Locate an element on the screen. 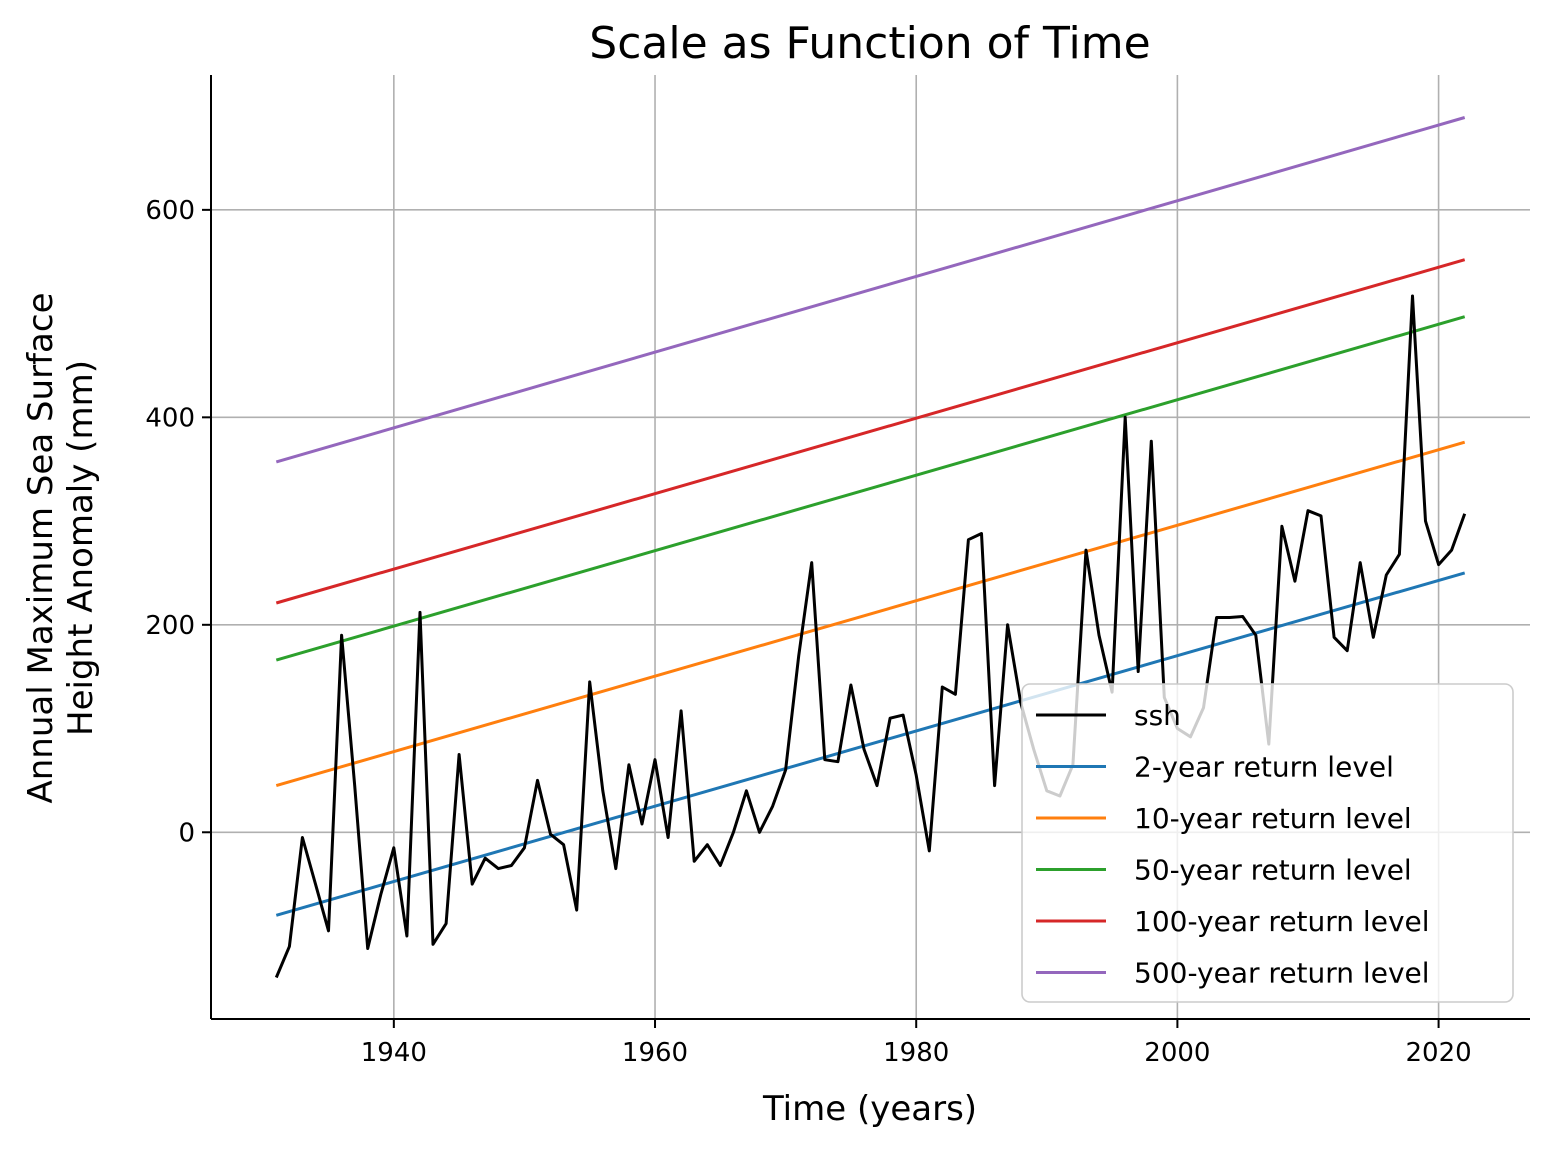  y-axis-label-line-1: Annual Maximum Sea Surface is located at coordinates (41, 548).